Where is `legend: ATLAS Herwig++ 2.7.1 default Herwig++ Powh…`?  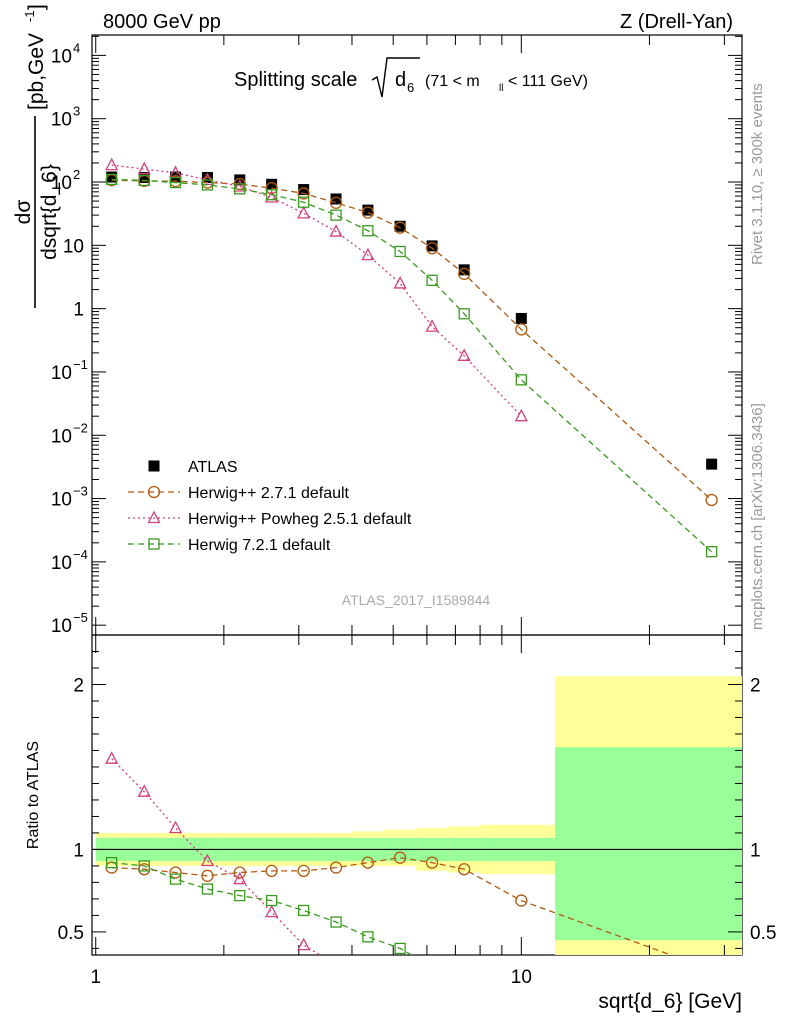
legend: ATLAS Herwig++ 2.7.1 default Herwig++ Powh… is located at coordinates (270, 506).